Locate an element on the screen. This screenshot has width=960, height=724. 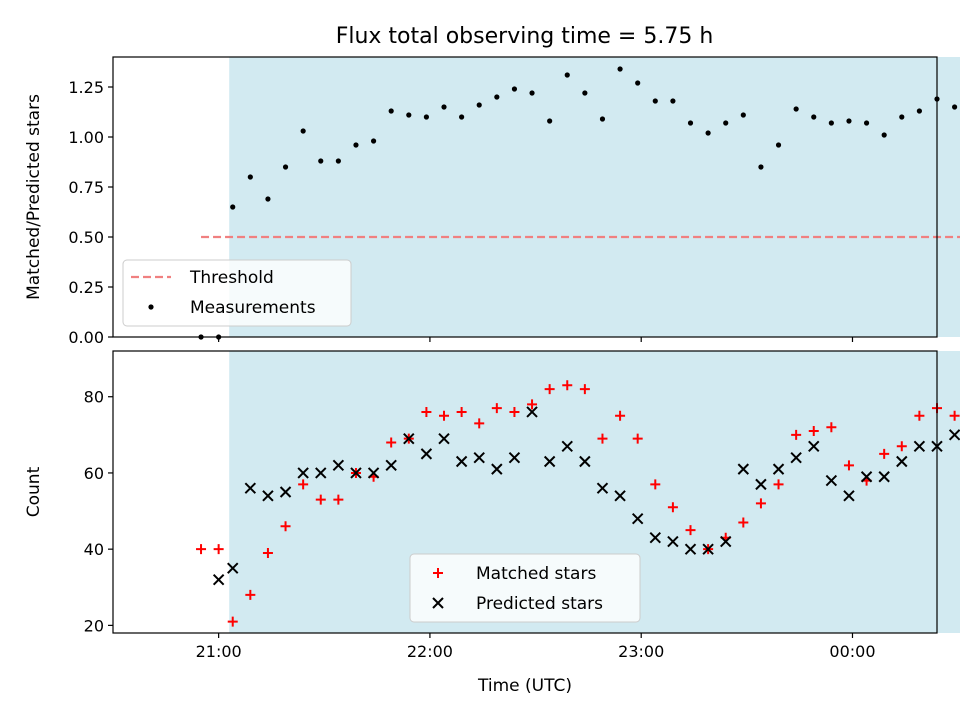
y-tick-label: 40 is located at coordinates (94, 549).